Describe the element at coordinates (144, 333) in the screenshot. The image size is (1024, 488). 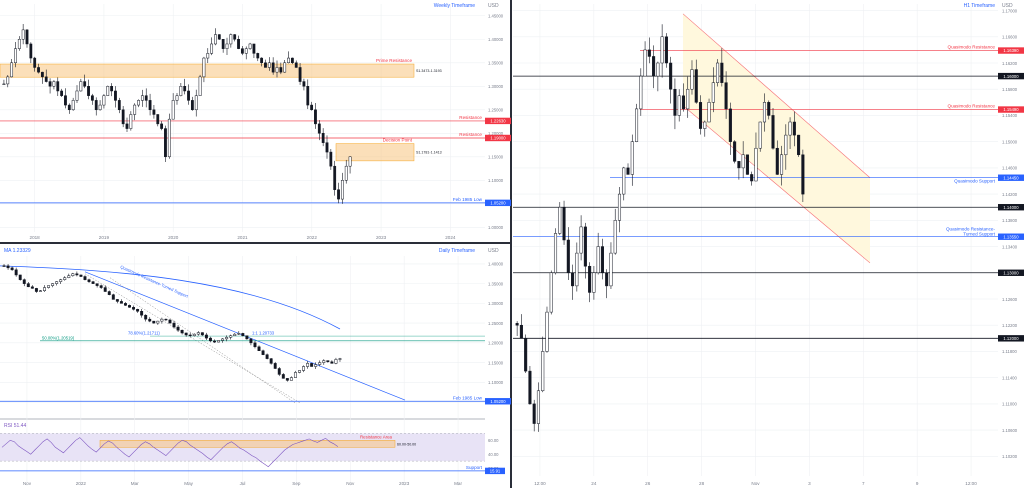
I see `daily-annotation-786: 78.60%(1.21711)` at that location.